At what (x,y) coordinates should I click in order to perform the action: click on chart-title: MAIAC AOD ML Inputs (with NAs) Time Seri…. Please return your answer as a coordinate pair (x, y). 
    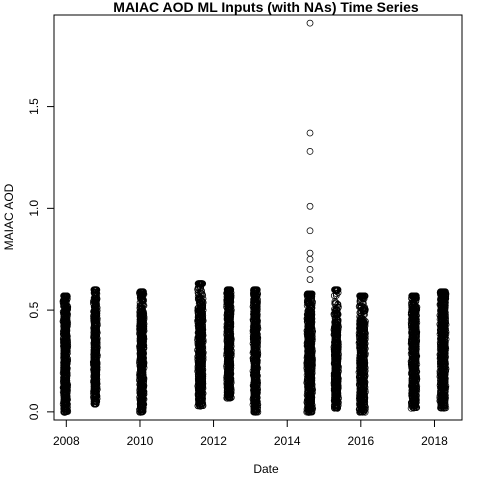
    Looking at the image, I should click on (266, 7).